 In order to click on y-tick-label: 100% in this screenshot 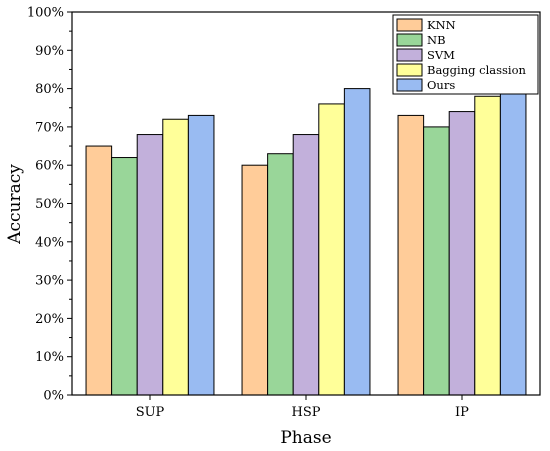, I will do `click(45, 13)`.